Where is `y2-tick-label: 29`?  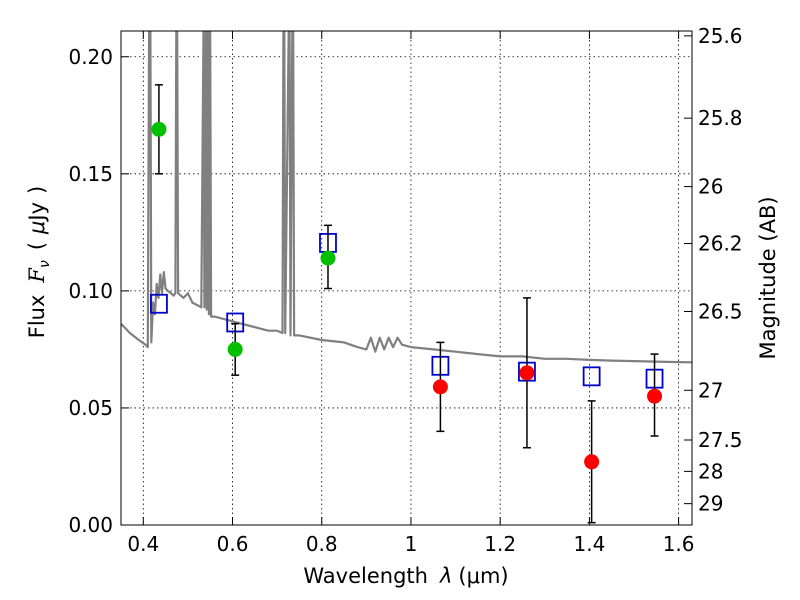 y2-tick-label: 29 is located at coordinates (710, 504).